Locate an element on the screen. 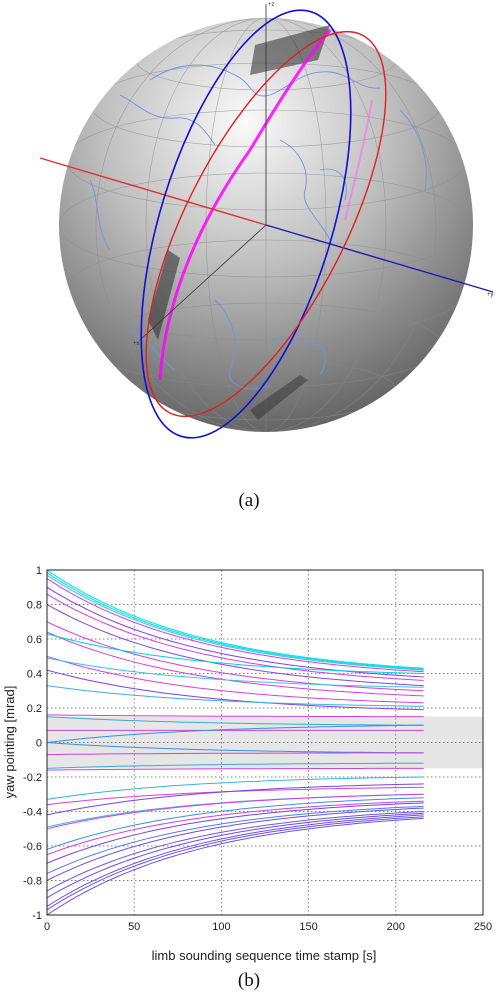 Image resolution: width=498 pixels, height=1000 pixels. y-axis-title: yaw pointing [mrad] is located at coordinates (9, 742).